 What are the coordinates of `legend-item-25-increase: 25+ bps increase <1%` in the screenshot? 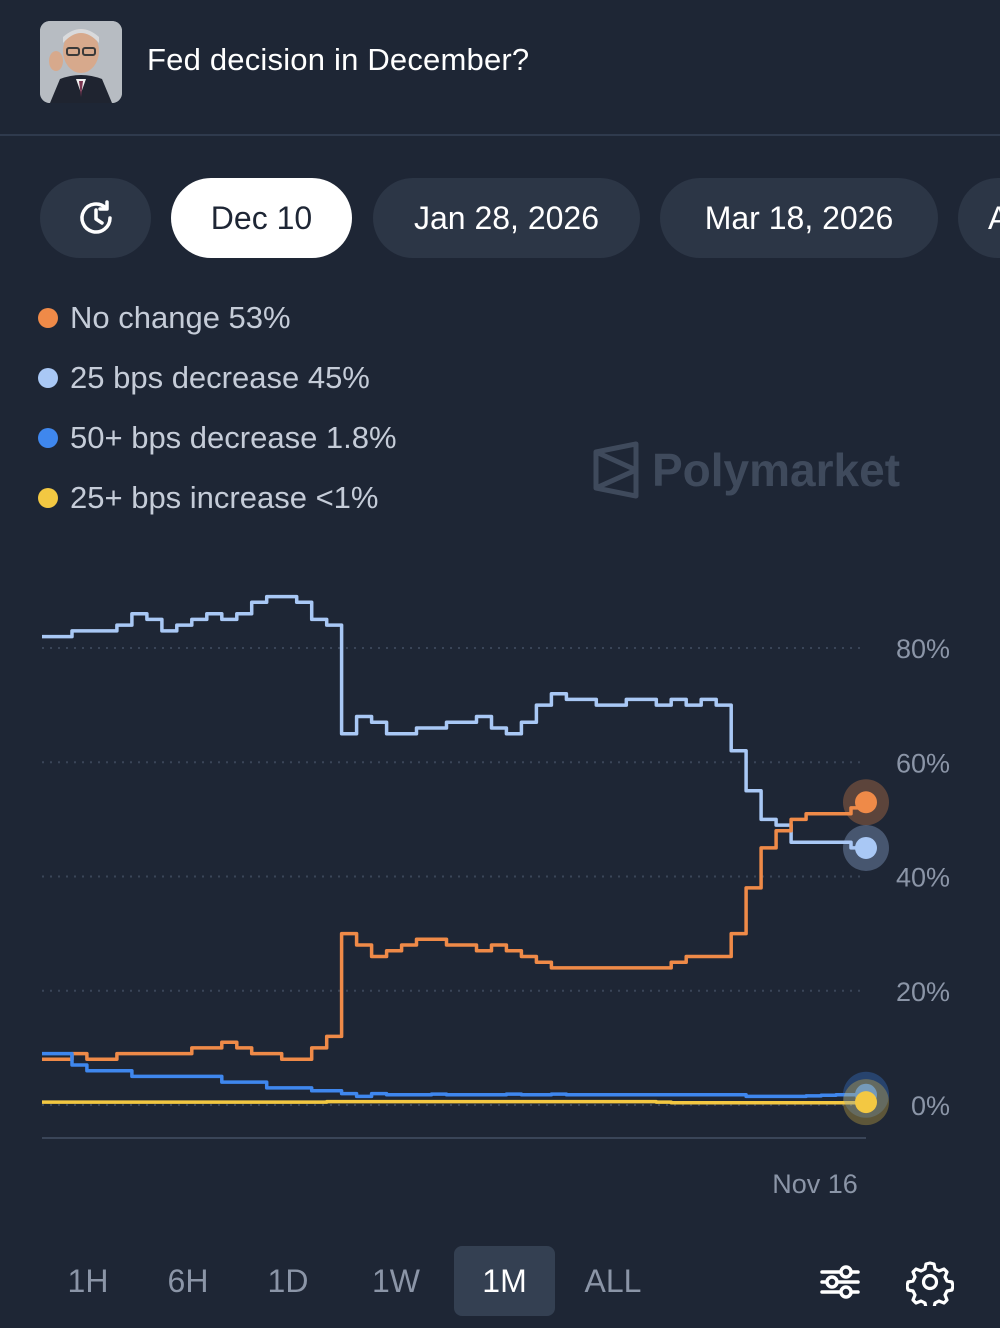 It's located at (217, 498).